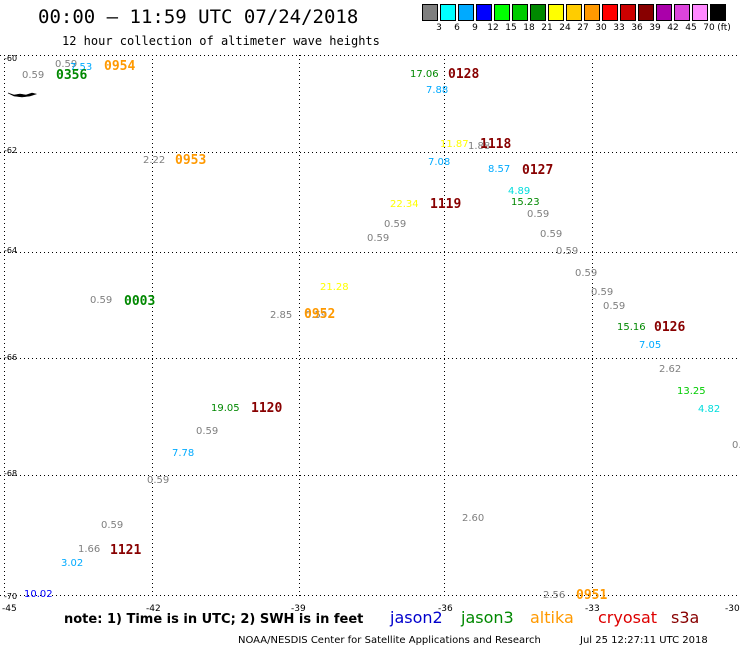 The width and height of the screenshot is (740, 650). Describe the element at coordinates (583, 28) in the screenshot. I see `legend-bin-label: 27` at that location.